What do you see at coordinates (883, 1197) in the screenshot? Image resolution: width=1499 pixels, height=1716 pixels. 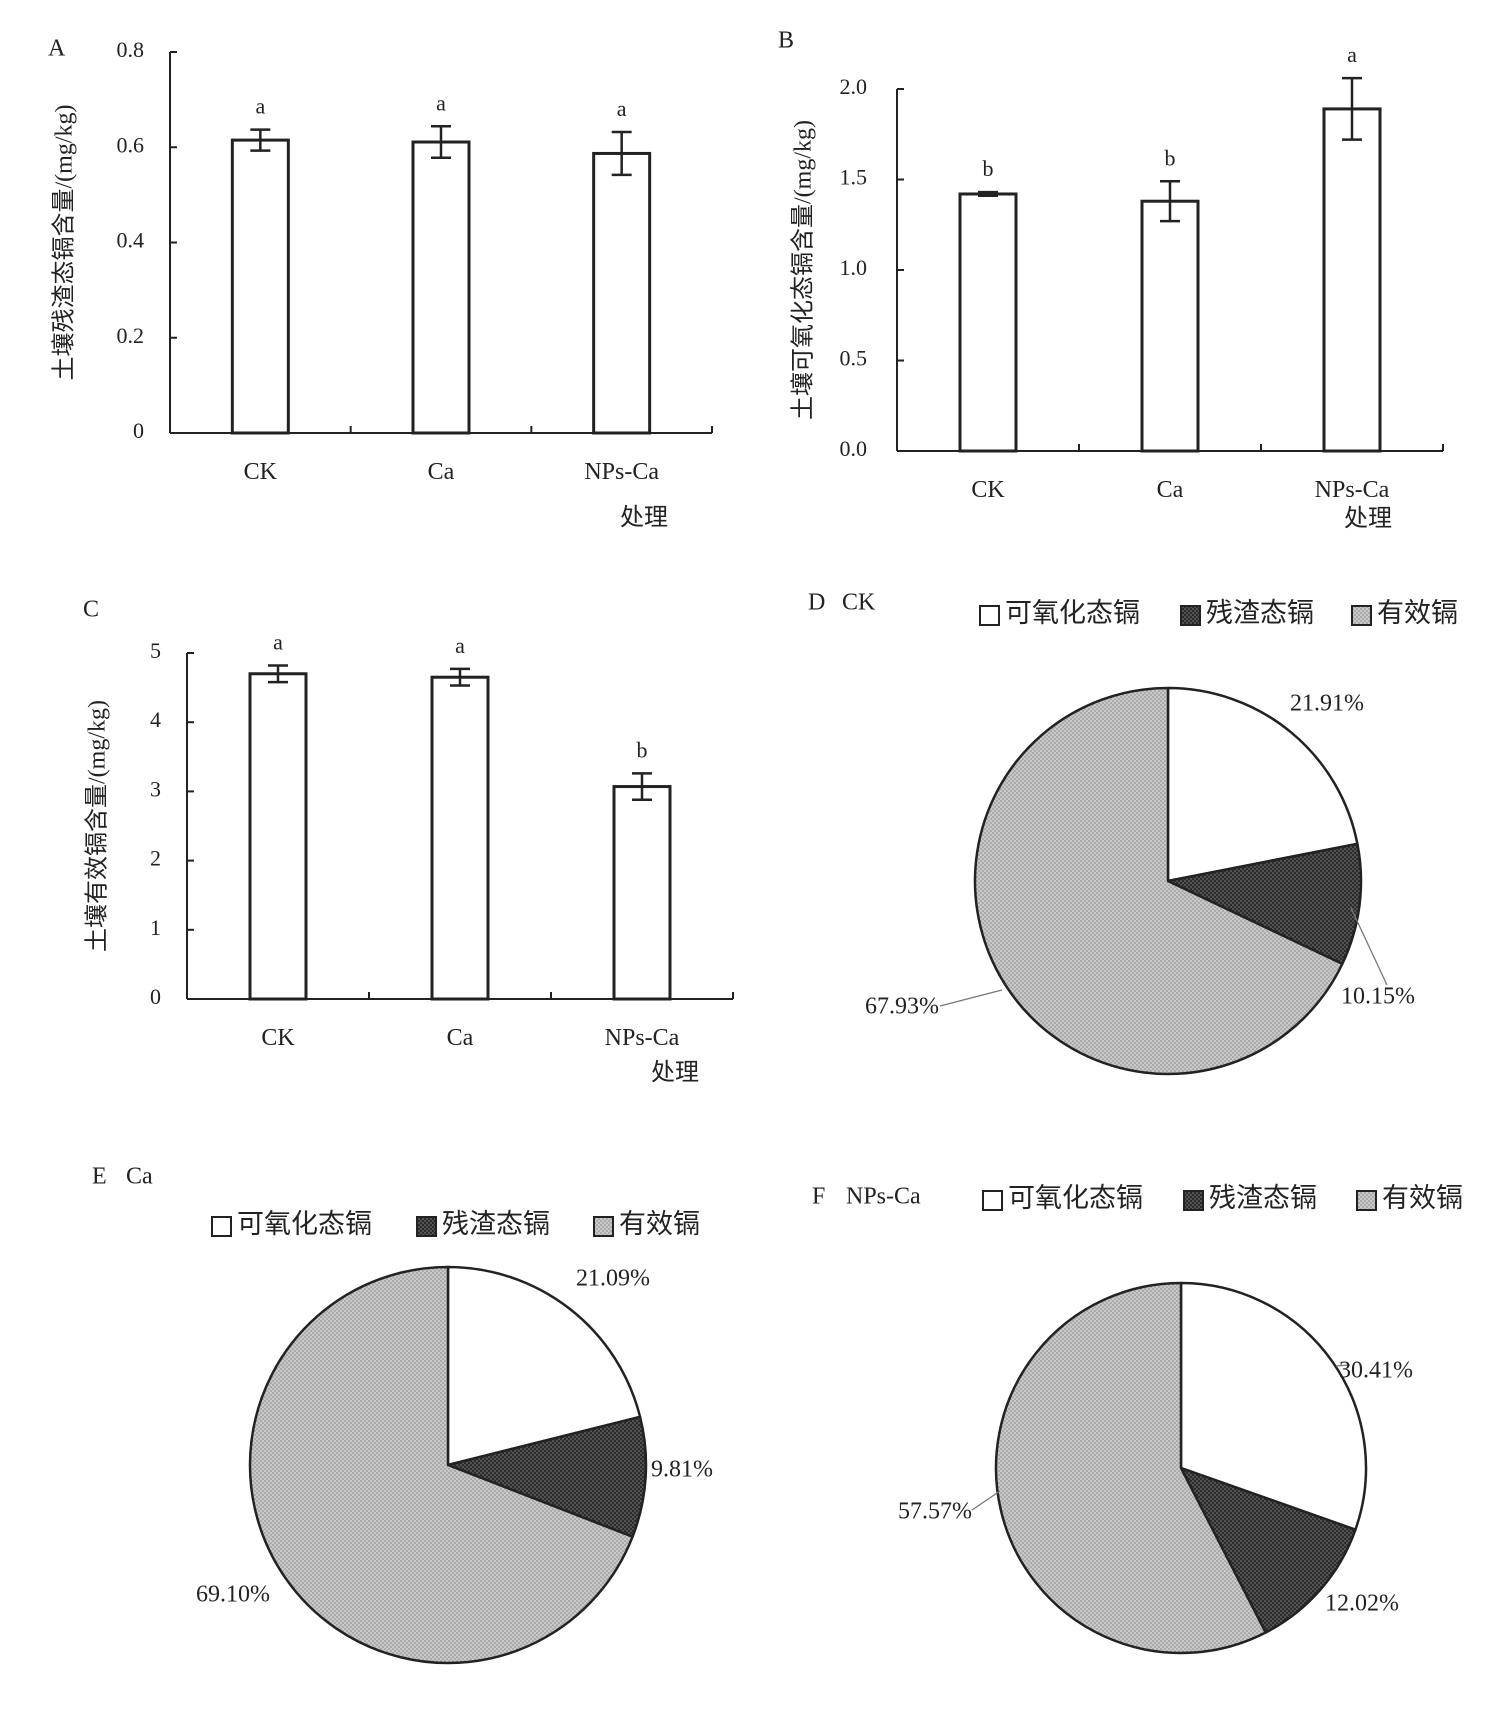 I see `pie-title-f: NPs-Ca` at bounding box center [883, 1197].